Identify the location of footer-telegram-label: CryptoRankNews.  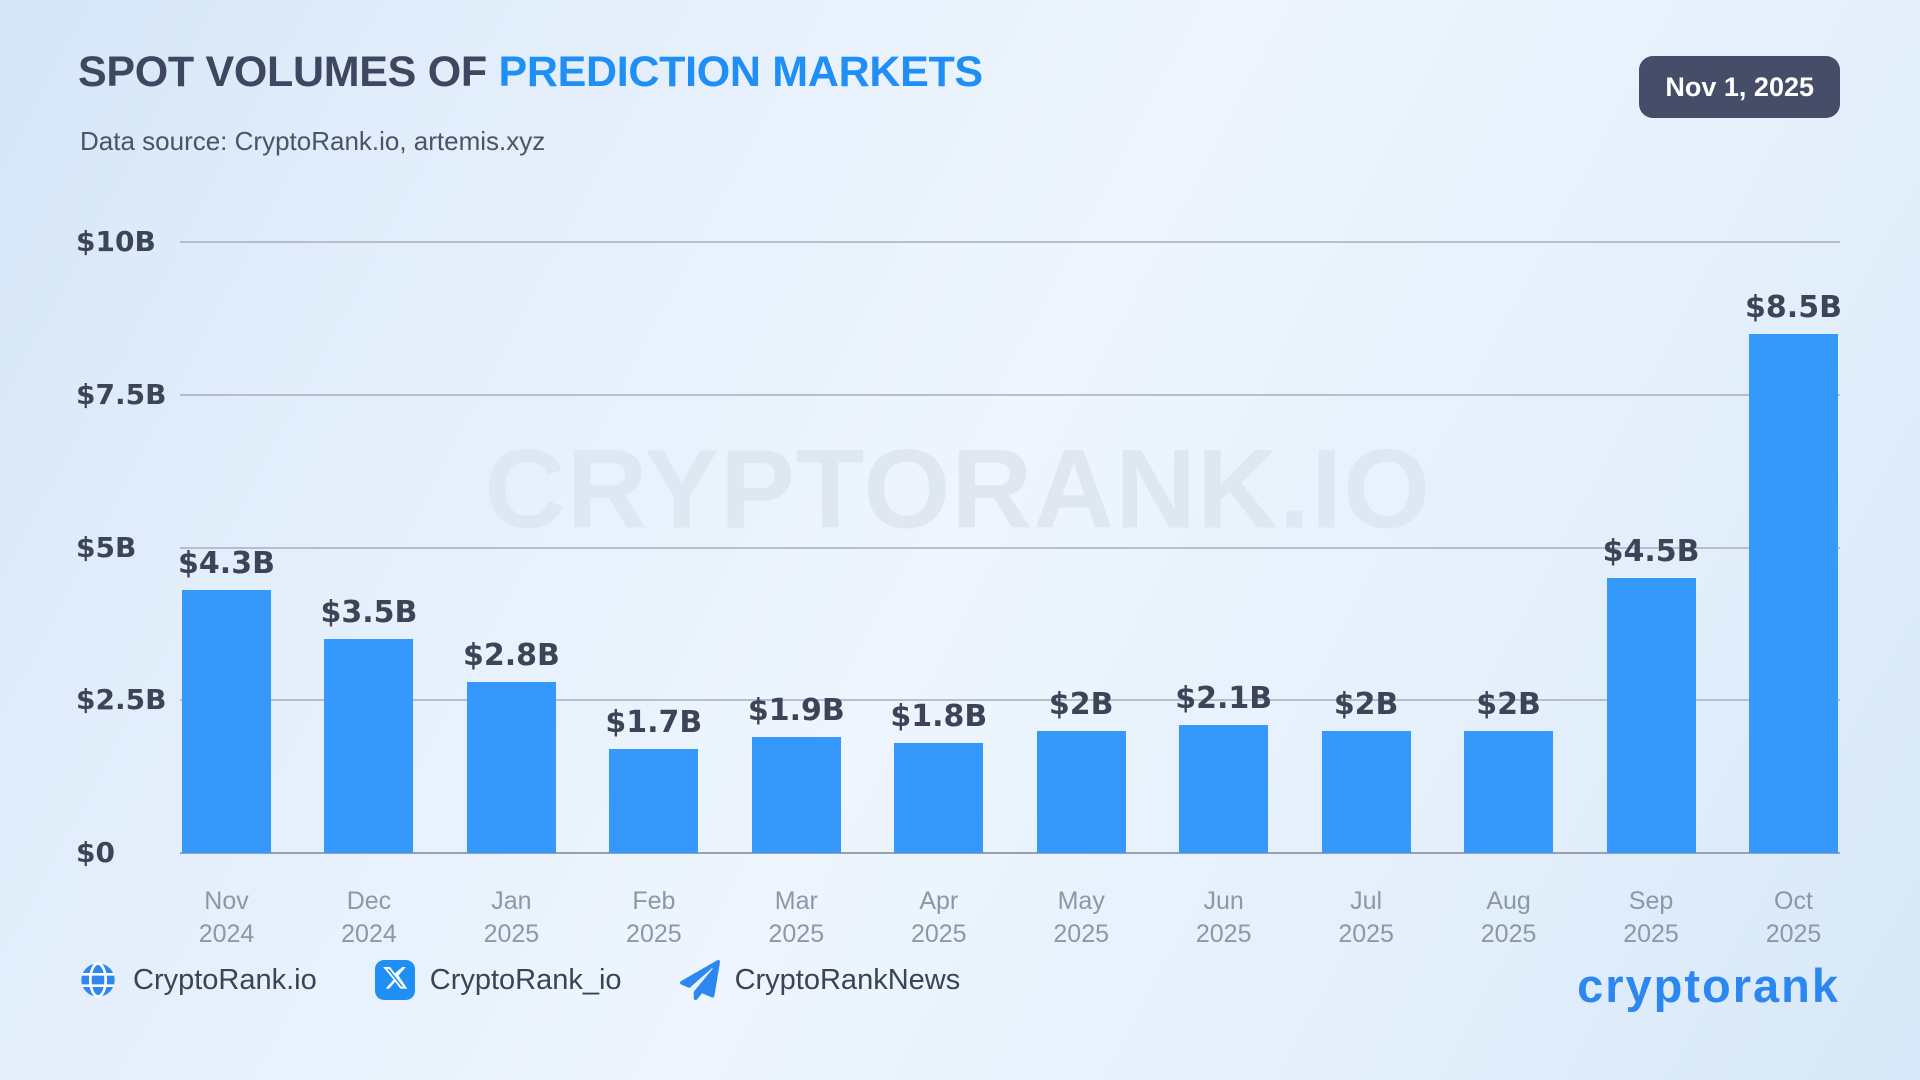
(847, 979).